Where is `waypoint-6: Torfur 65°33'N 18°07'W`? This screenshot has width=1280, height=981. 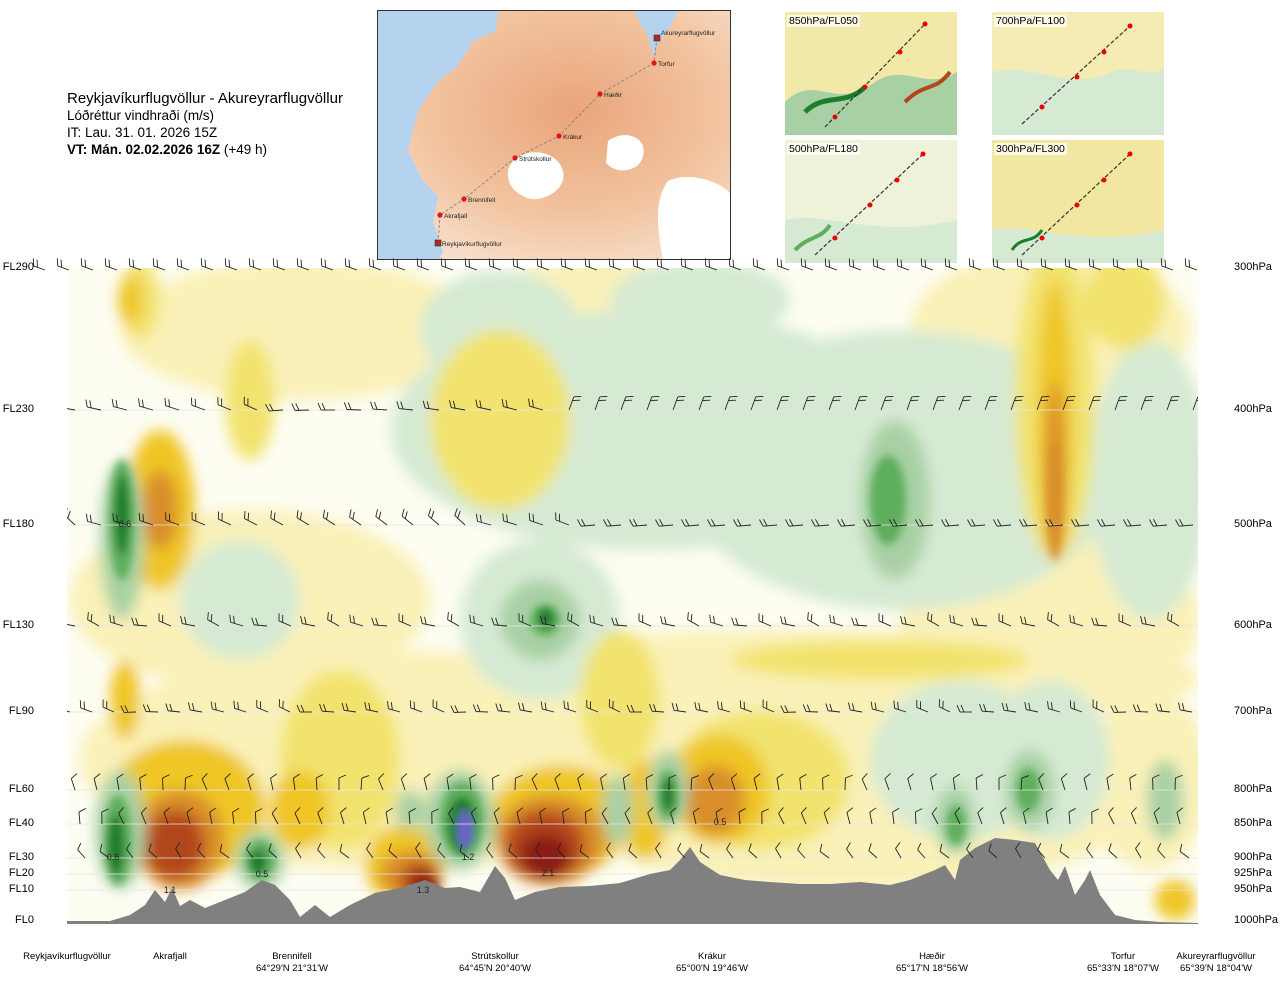 waypoint-6: Torfur 65°33'N 18°07'W is located at coordinates (1123, 963).